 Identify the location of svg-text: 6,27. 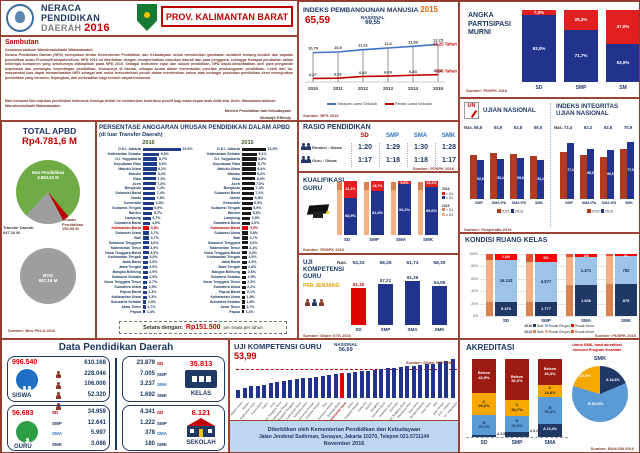
(313, 74).